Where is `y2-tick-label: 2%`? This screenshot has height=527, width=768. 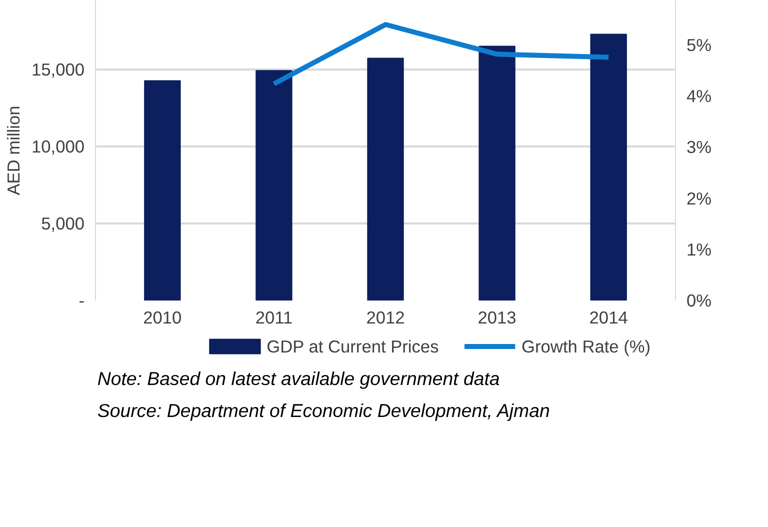 y2-tick-label: 2% is located at coordinates (699, 198).